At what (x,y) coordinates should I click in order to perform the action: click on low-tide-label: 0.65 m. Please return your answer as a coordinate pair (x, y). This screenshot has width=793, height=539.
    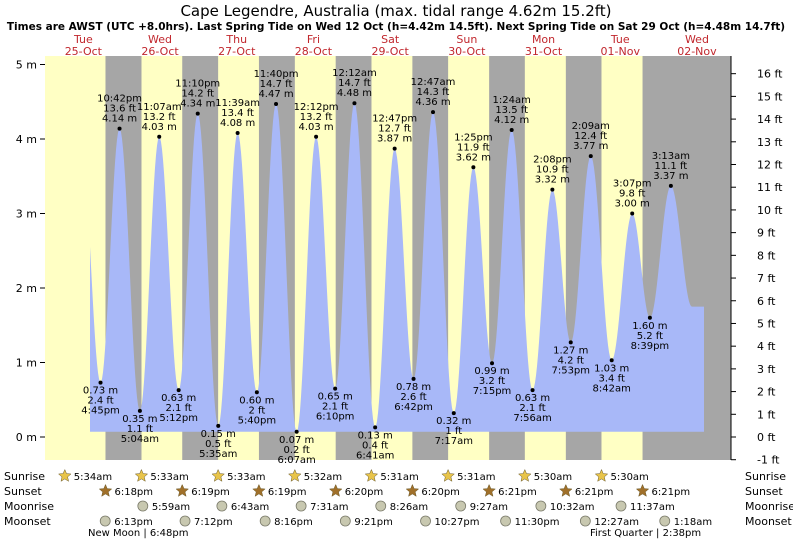
    Looking at the image, I should click on (335, 397).